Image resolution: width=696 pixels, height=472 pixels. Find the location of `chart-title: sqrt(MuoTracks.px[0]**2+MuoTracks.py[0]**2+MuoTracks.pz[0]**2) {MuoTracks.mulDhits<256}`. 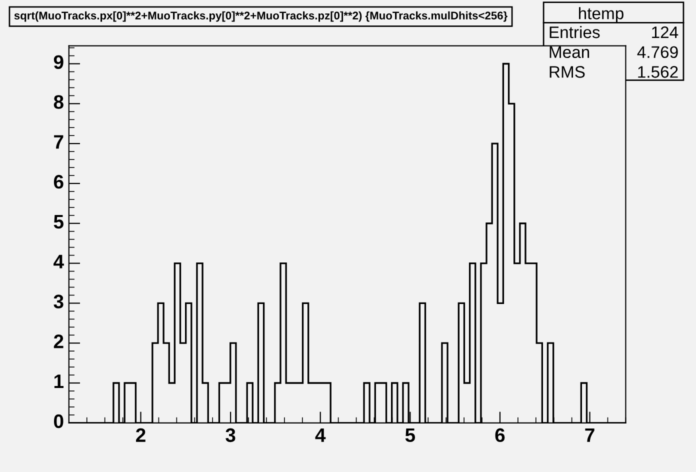

chart-title: sqrt(MuoTracks.px[0]**2+MuoTracks.py[0]**2+MuoTracks.pz[0]**2) {MuoTracks.mulDhits<256} is located at coordinates (261, 16).